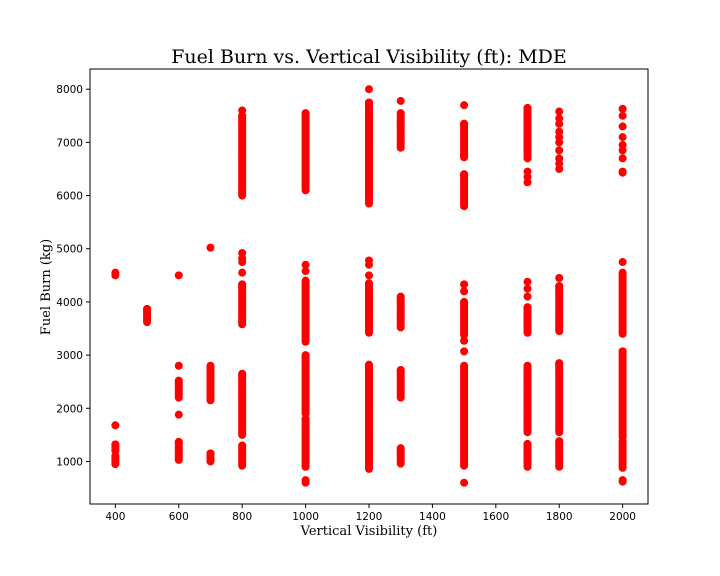 The image size is (720, 576). What do you see at coordinates (179, 517) in the screenshot?
I see `x-tick-label: 600` at bounding box center [179, 517].